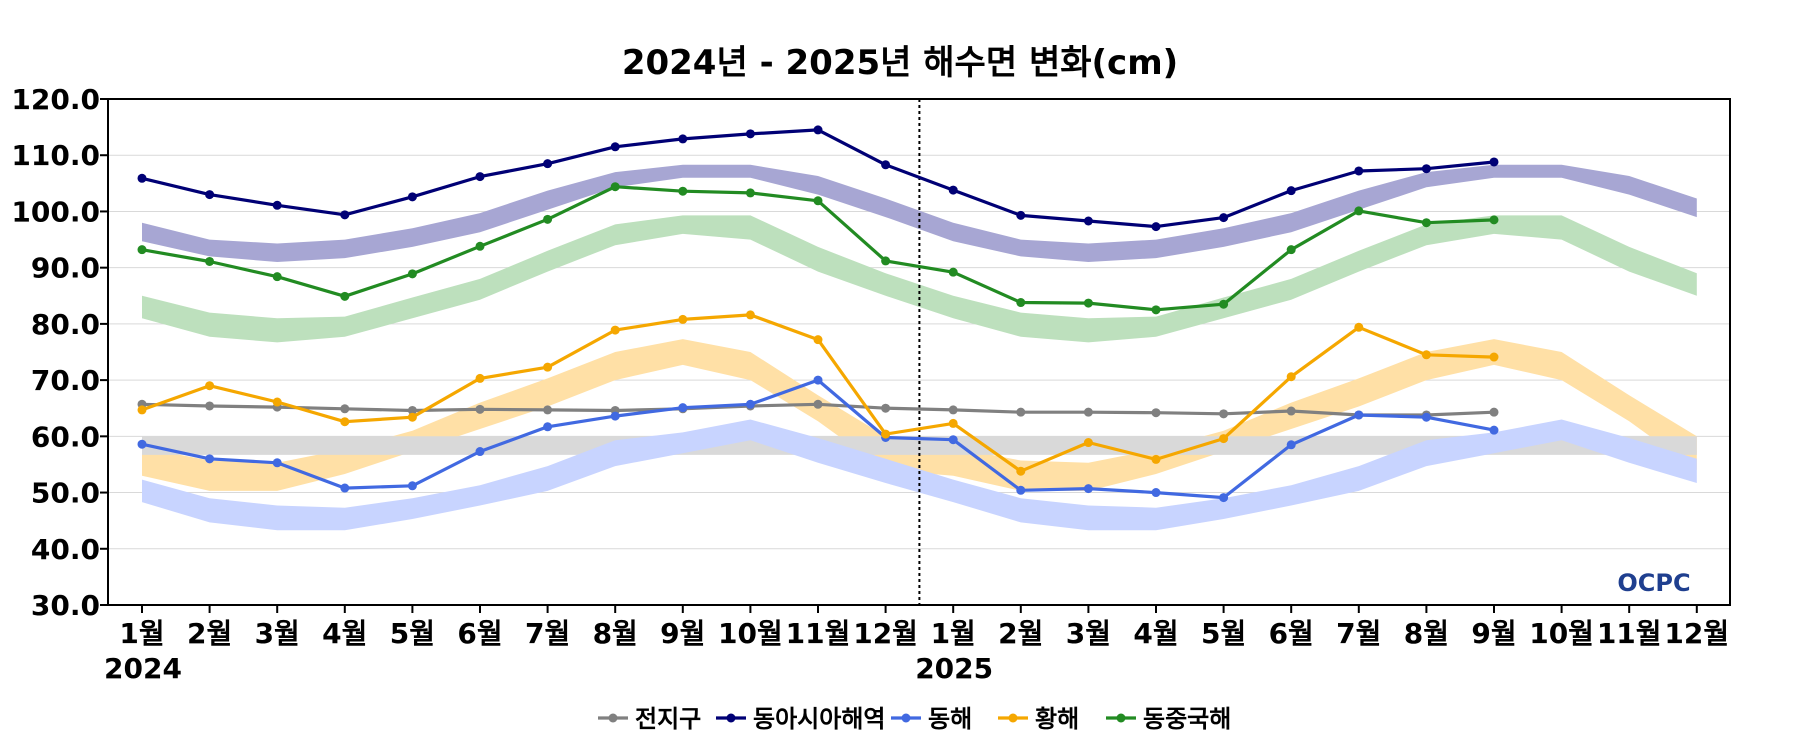 The image size is (1800, 750). Describe the element at coordinates (55, 155) in the screenshot. I see `y-tick-label-8: 110.0` at that location.